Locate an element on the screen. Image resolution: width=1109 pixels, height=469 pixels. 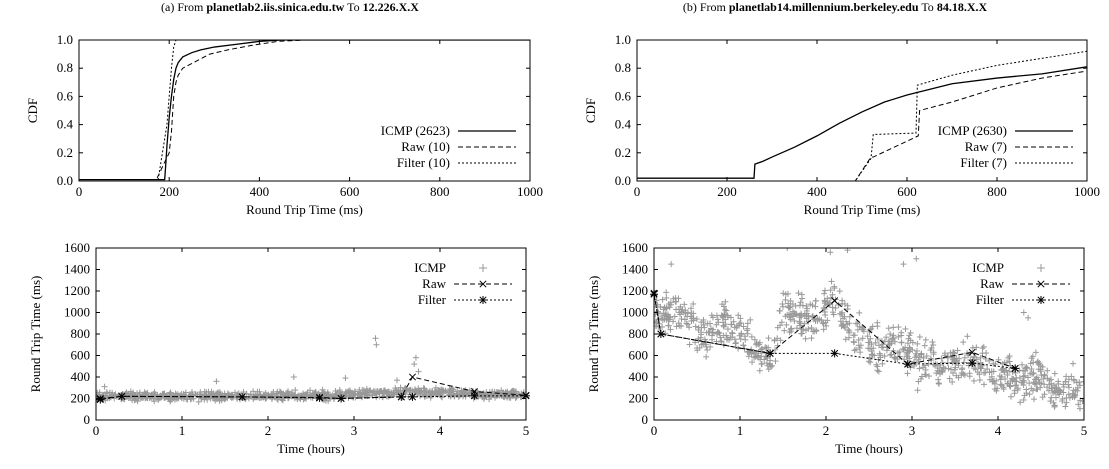
legend-marker is located at coordinates (1041, 284).